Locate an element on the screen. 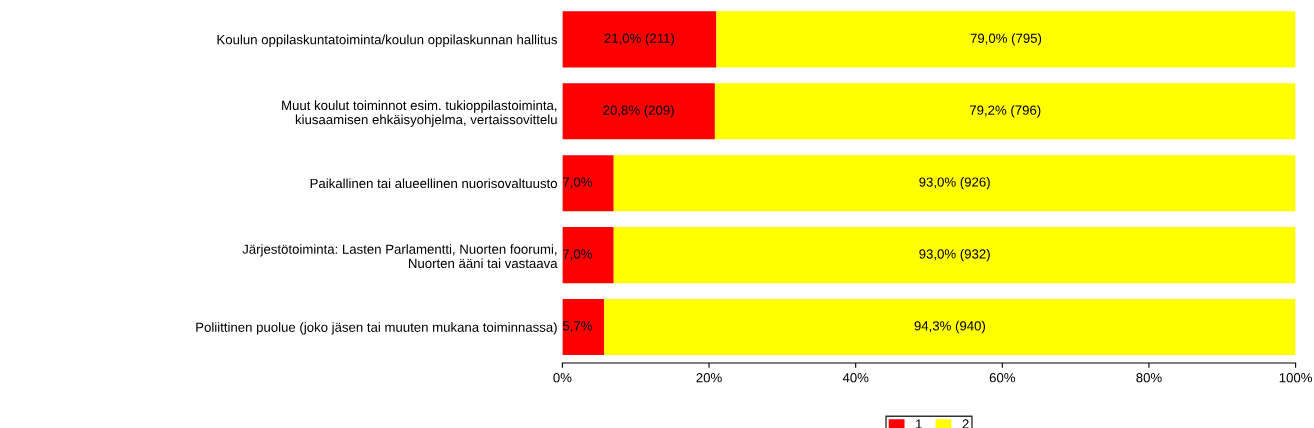 Image resolution: width=1314 pixels, height=428 pixels. data-label: 21,0% (211) is located at coordinates (639, 39).